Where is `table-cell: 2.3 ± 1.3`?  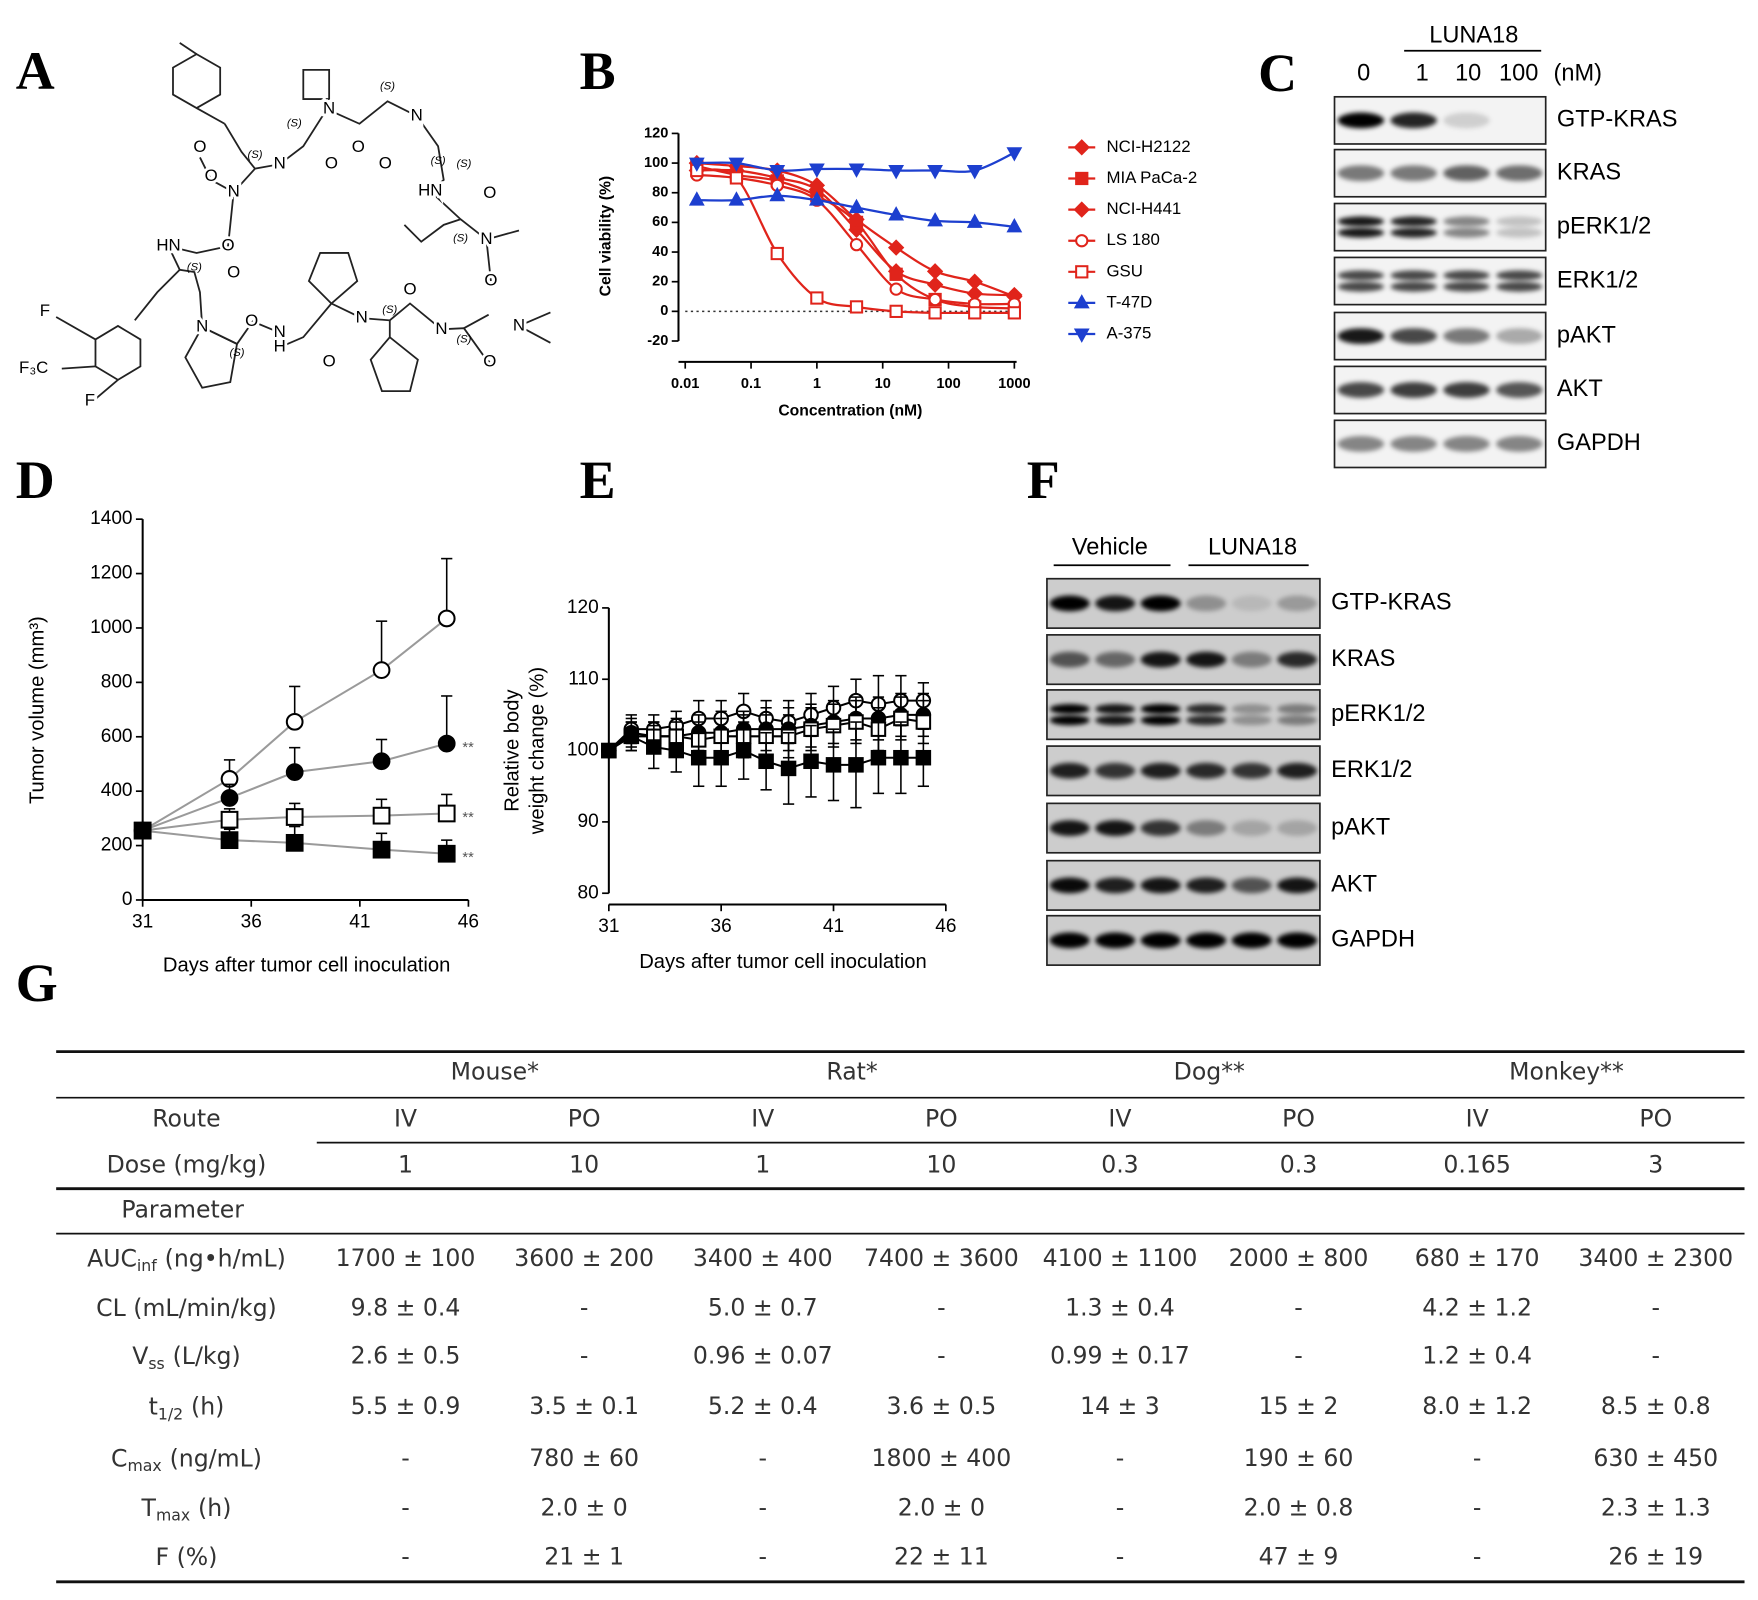
table-cell: 2.3 ± 1.3 is located at coordinates (1656, 1507).